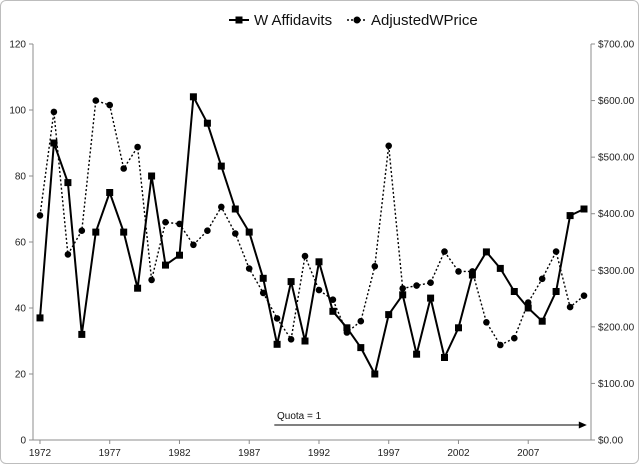 The height and width of the screenshot is (465, 639). I want to click on right-axis-tick-label: $0.00, so click(610, 441).